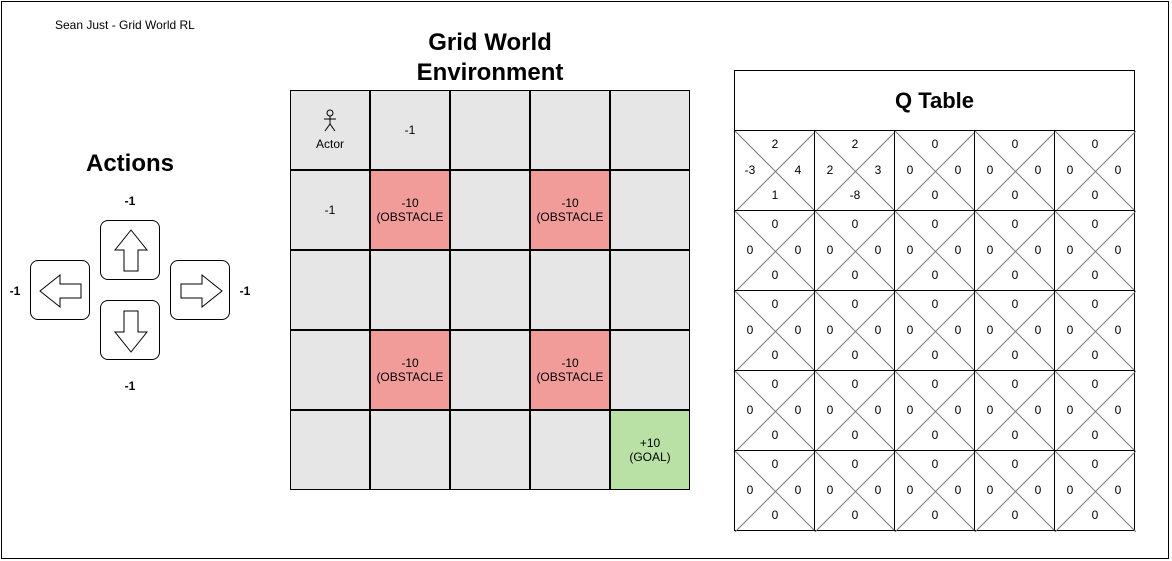  What do you see at coordinates (130, 330) in the screenshot?
I see `down-action-key` at bounding box center [130, 330].